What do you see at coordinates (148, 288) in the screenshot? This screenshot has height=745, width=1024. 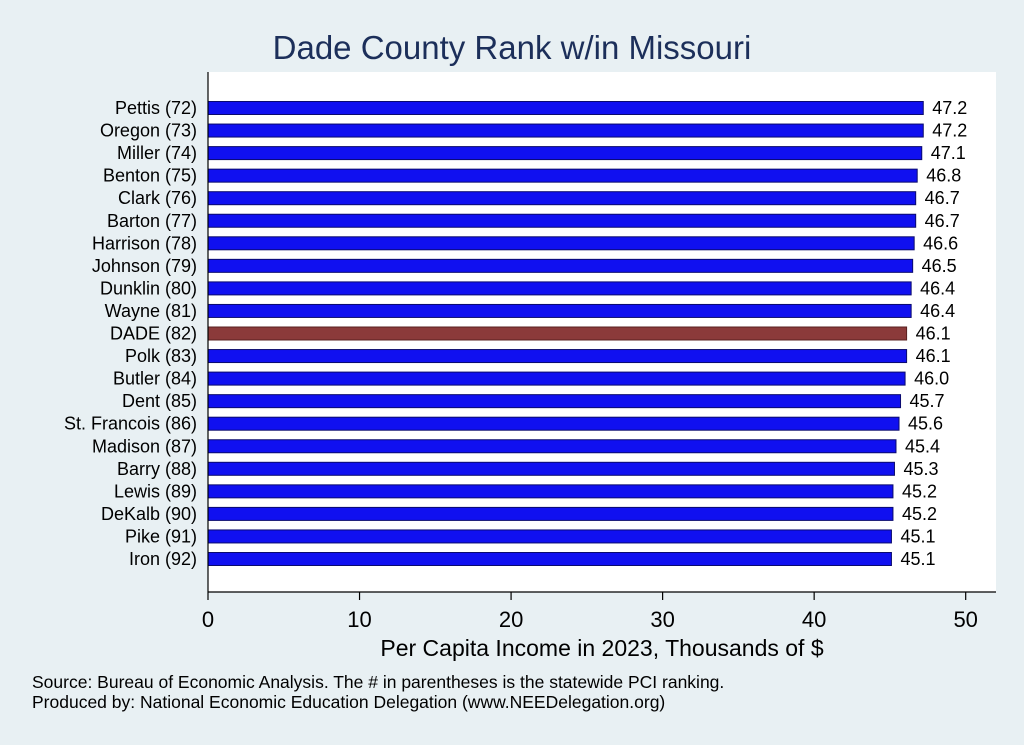 I see `category-label: Dunklin (80)` at bounding box center [148, 288].